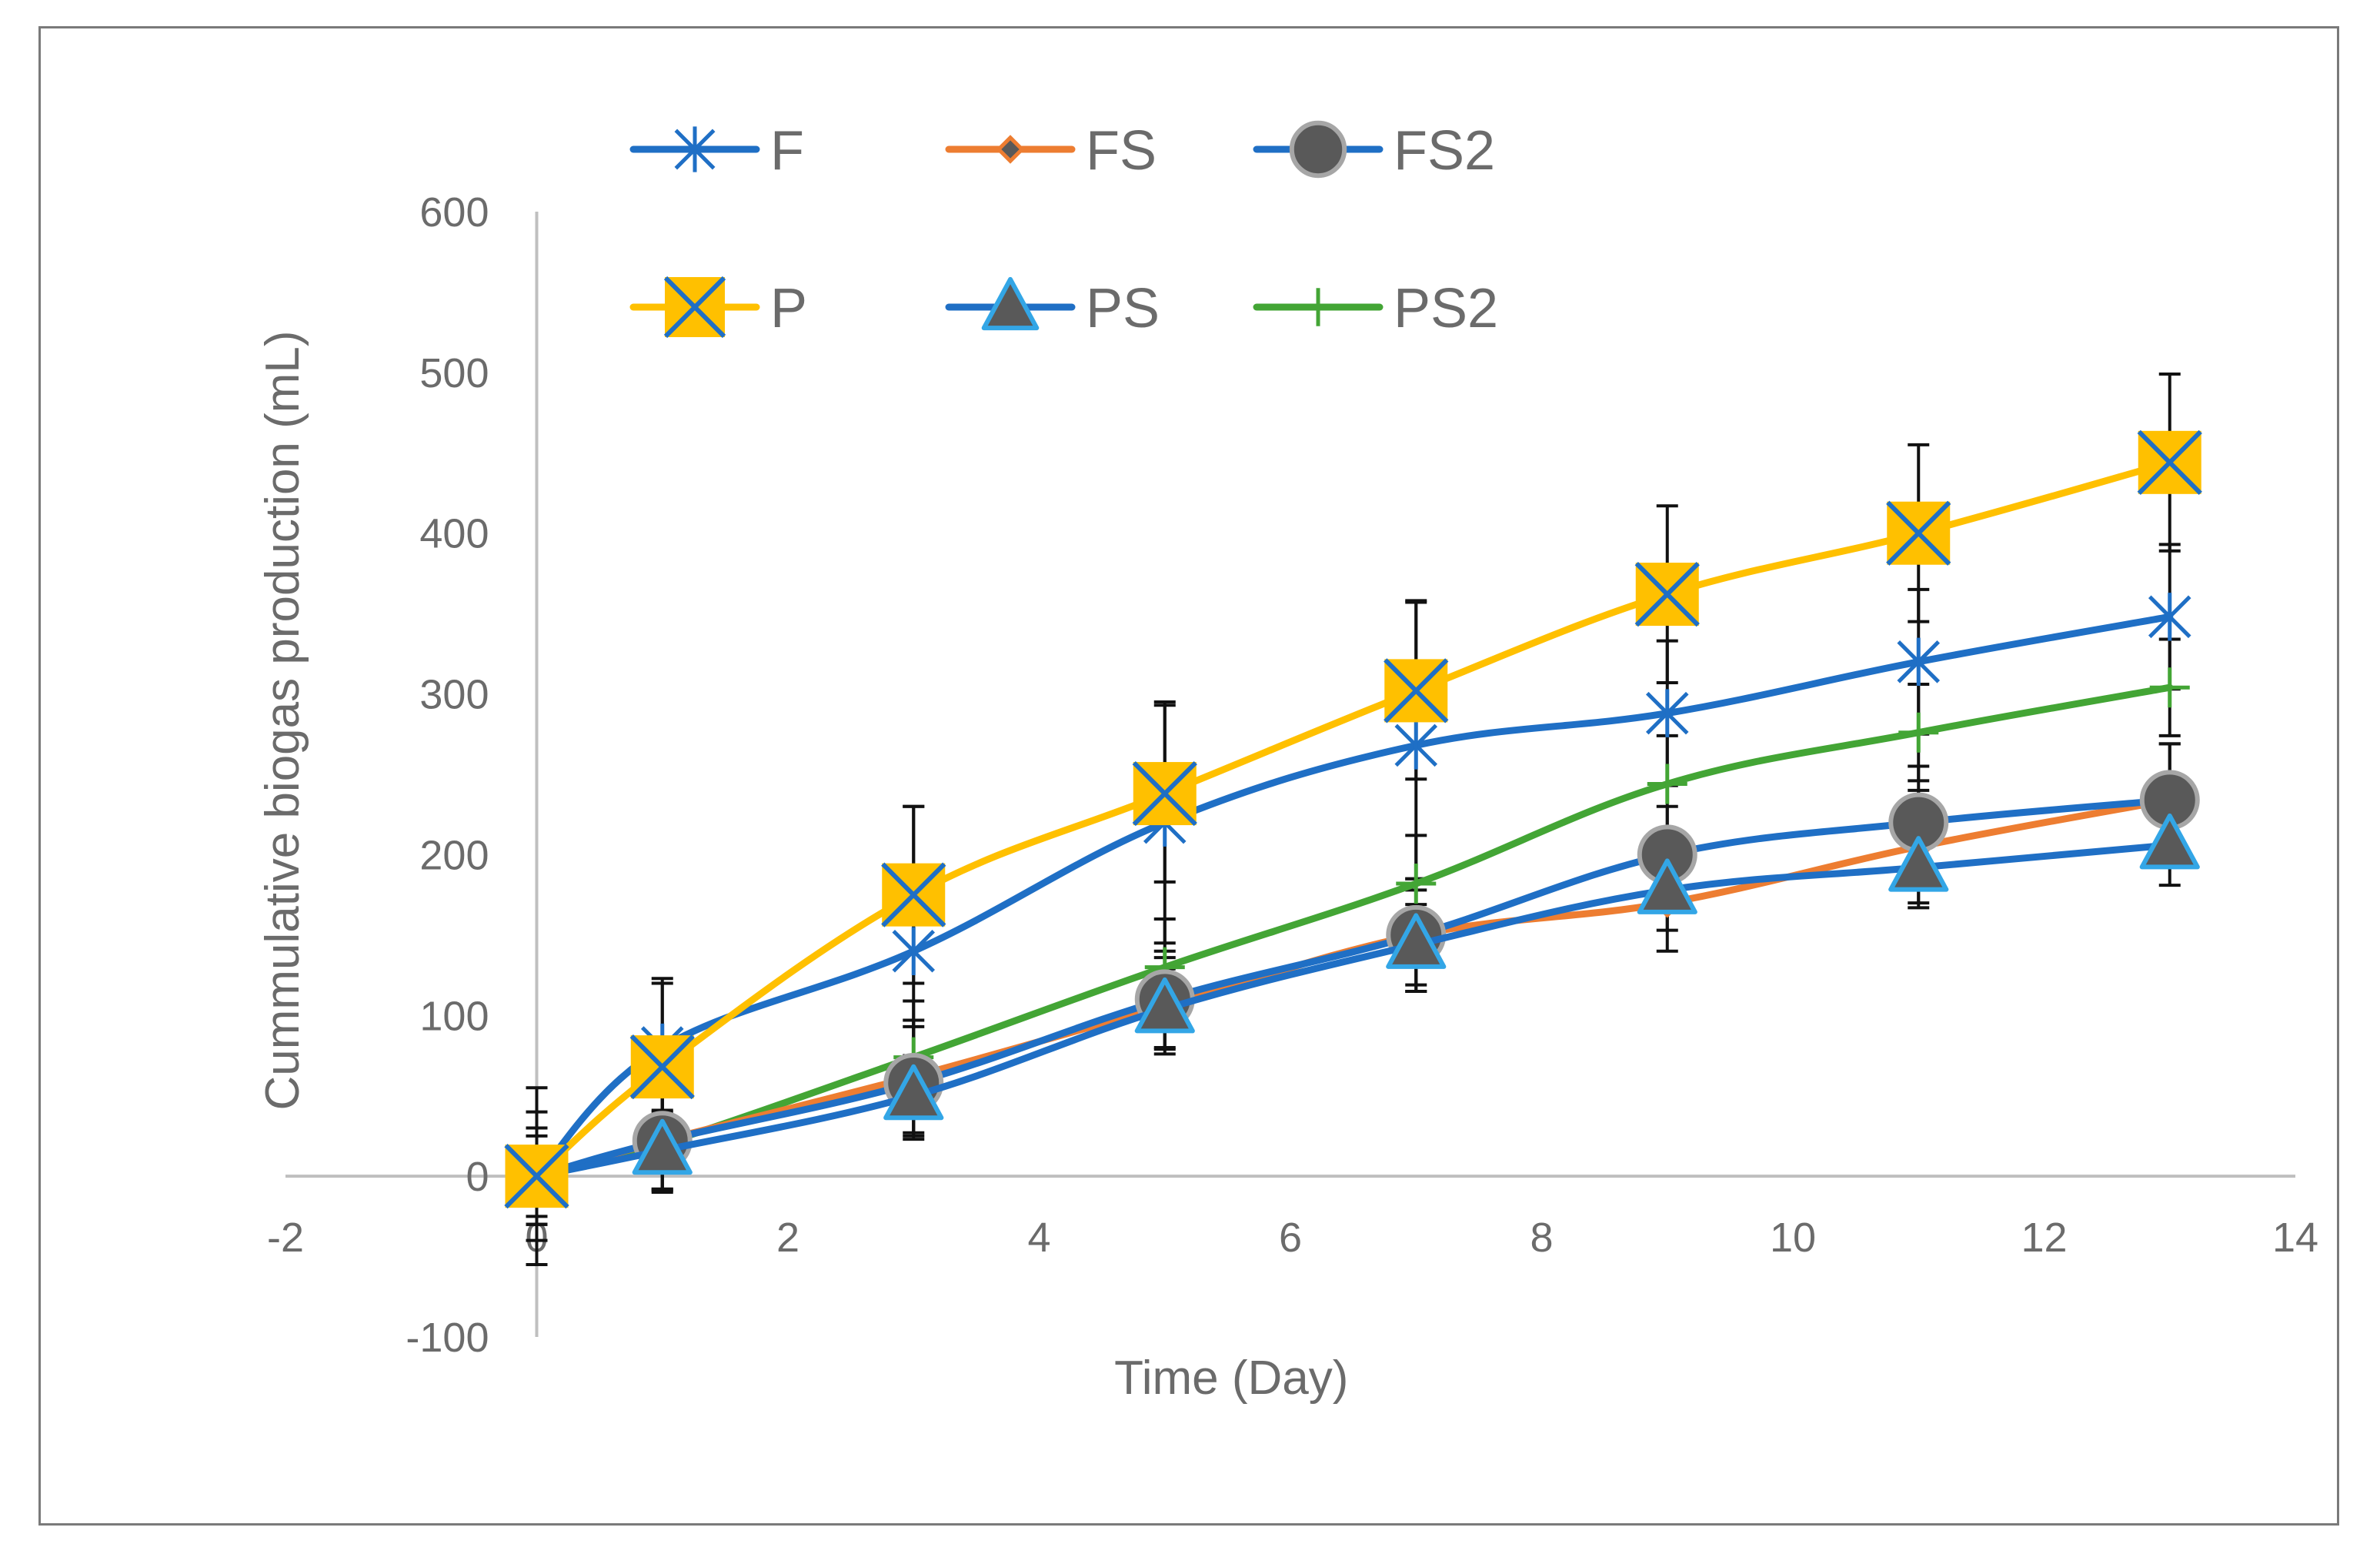 Image resolution: width=2380 pixels, height=1554 pixels. Describe the element at coordinates (454, 855) in the screenshot. I see `y-tick-label: 200` at that location.